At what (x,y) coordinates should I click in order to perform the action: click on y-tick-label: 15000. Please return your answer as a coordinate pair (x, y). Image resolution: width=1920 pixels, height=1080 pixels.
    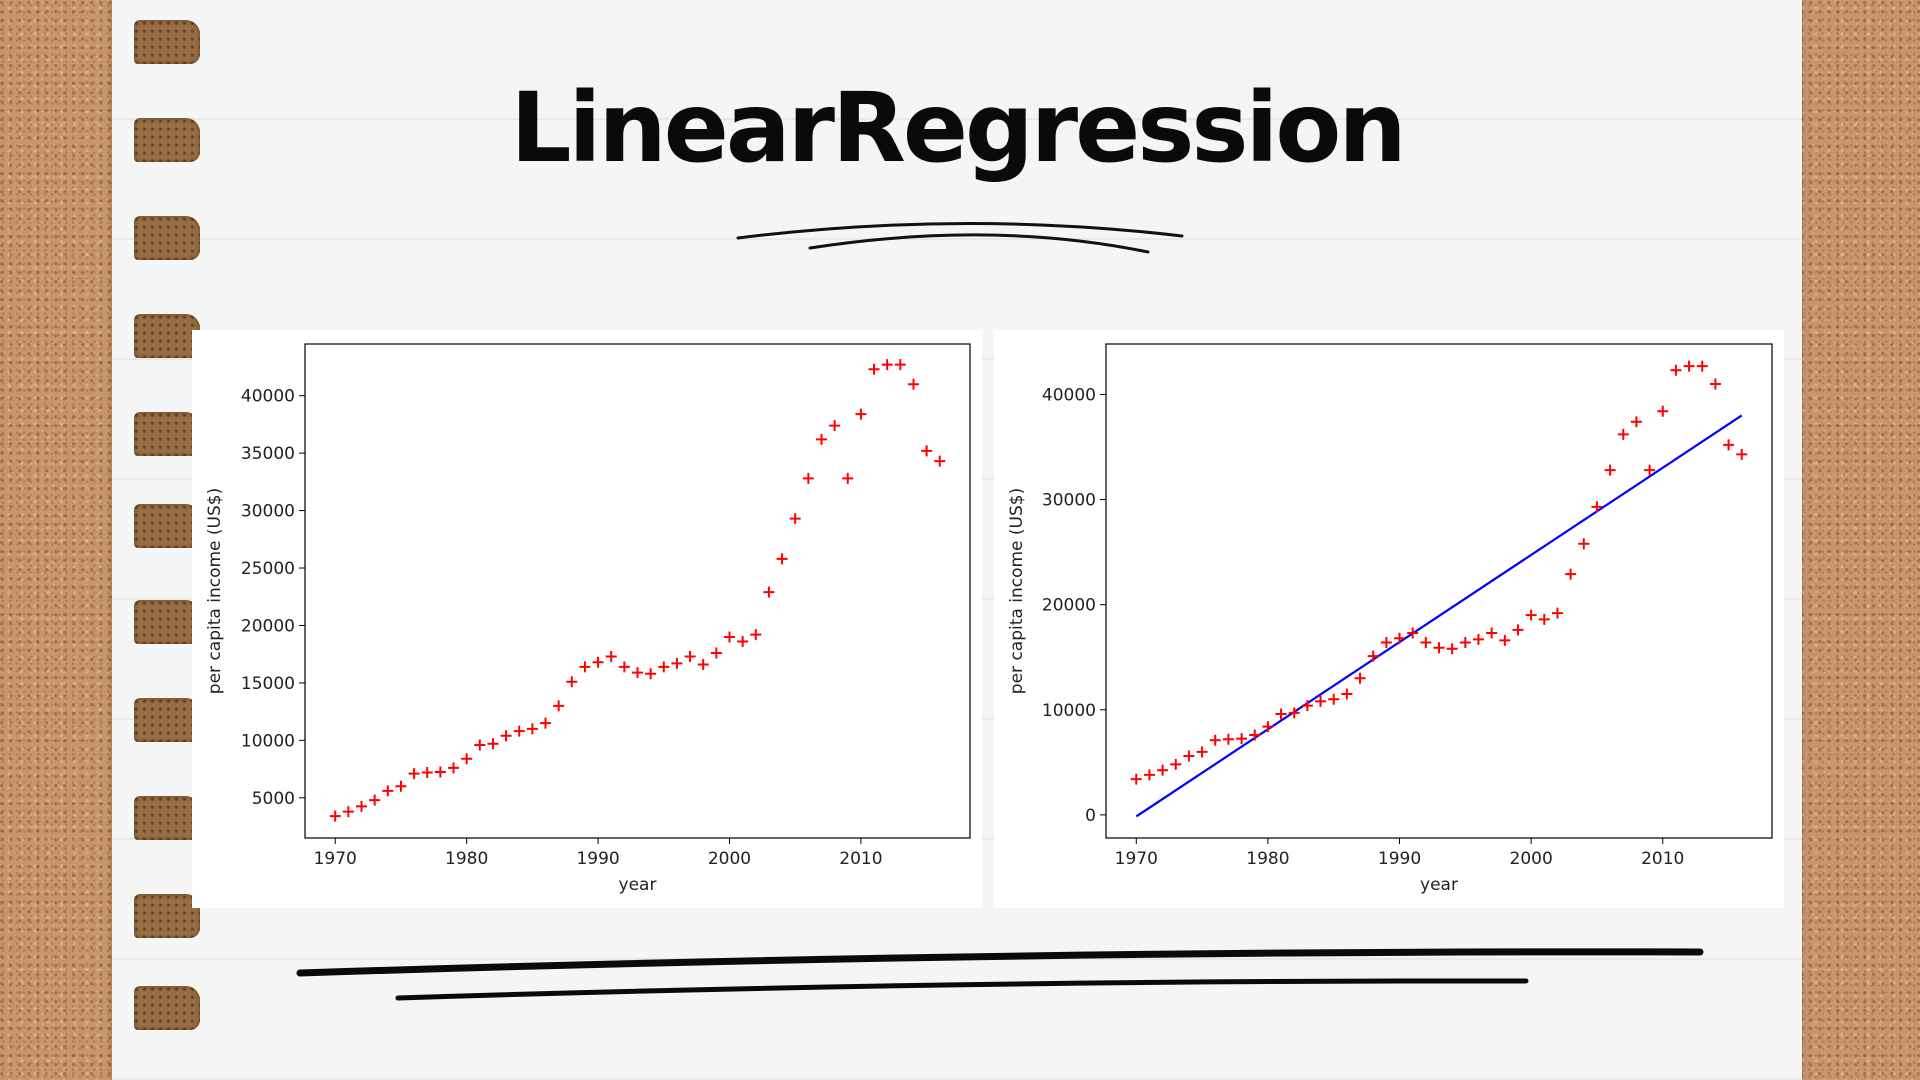
    Looking at the image, I should click on (268, 684).